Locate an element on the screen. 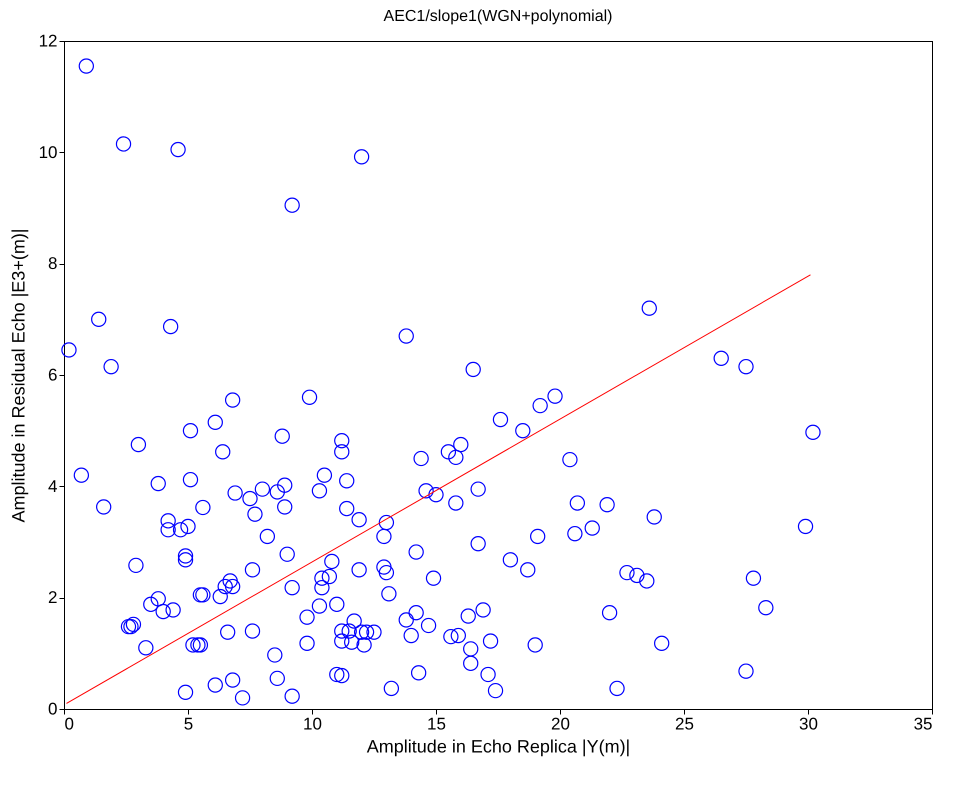 The image size is (965, 801). x-tick-label: 25 is located at coordinates (684, 724).